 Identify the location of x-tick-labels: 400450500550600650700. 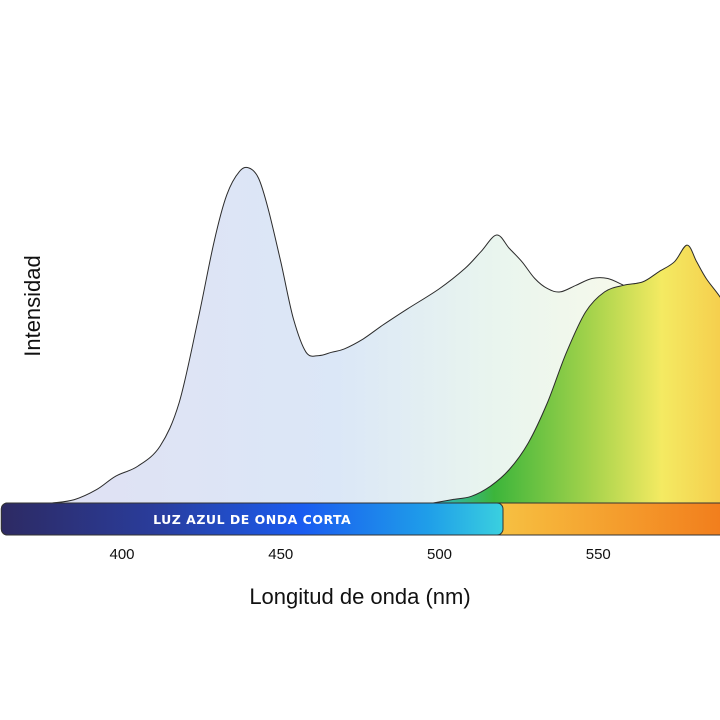
(360, 554).